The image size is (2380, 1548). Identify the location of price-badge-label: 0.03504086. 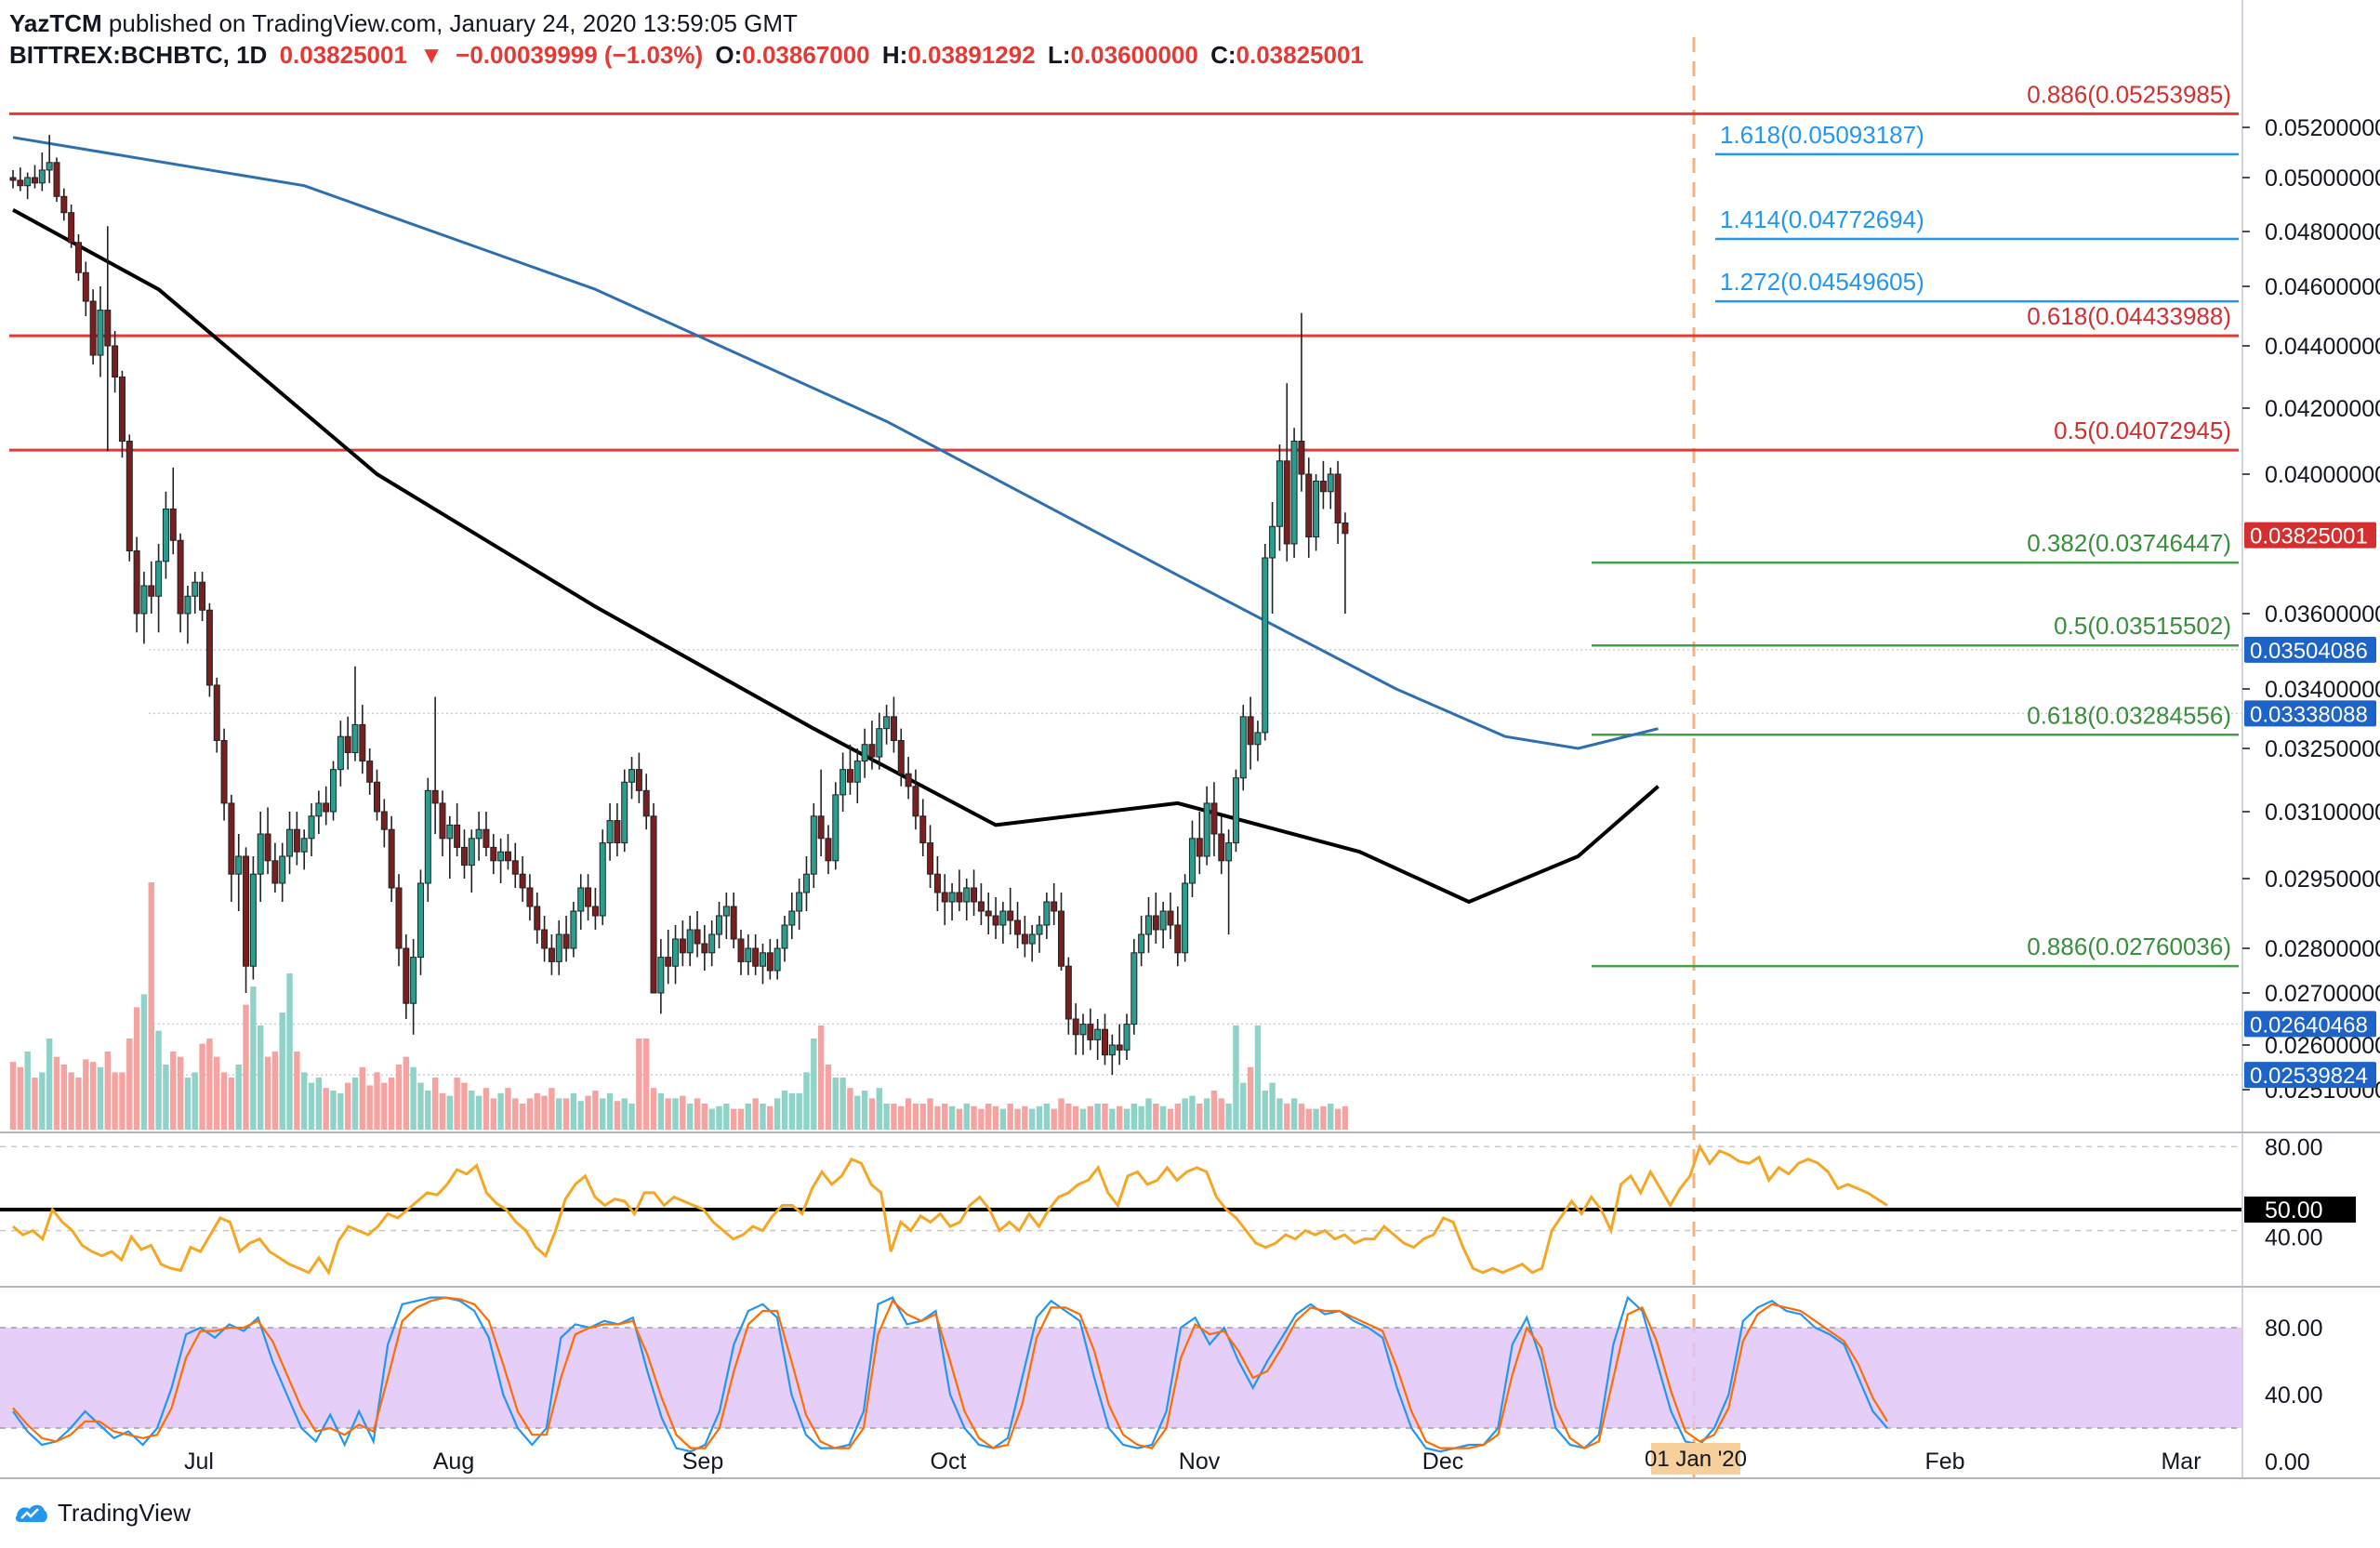
(2309, 651).